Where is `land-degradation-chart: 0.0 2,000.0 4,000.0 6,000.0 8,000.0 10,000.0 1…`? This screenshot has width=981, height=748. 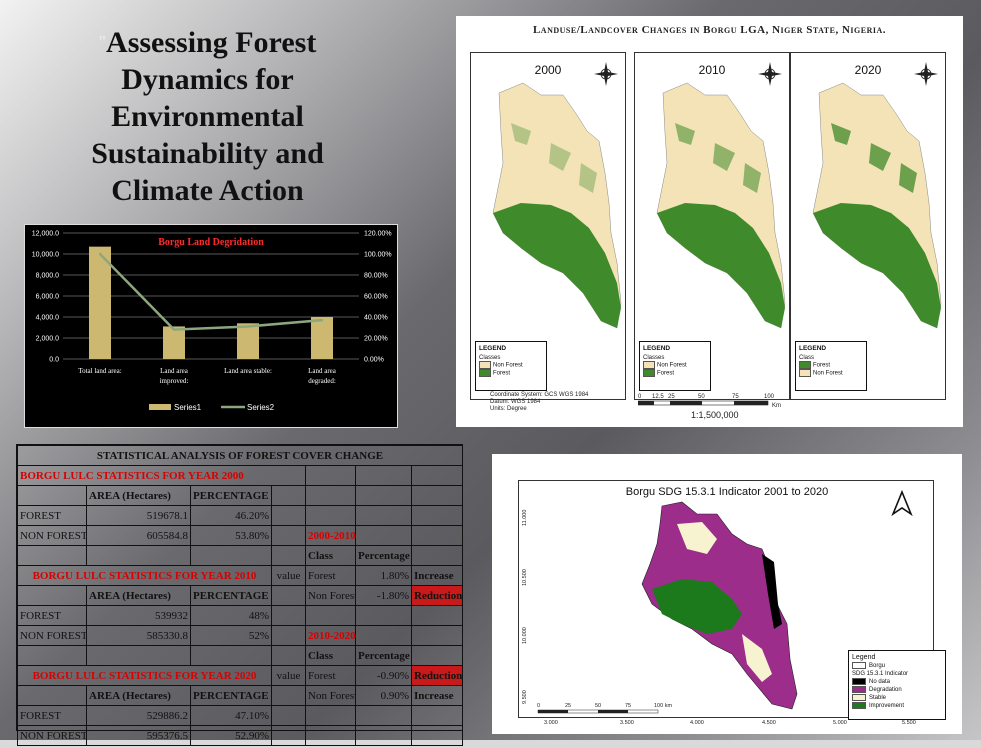
land-degradation-chart: 0.0 2,000.0 4,000.0 6,000.0 8,000.0 10,000.0 1… is located at coordinates (211, 326).